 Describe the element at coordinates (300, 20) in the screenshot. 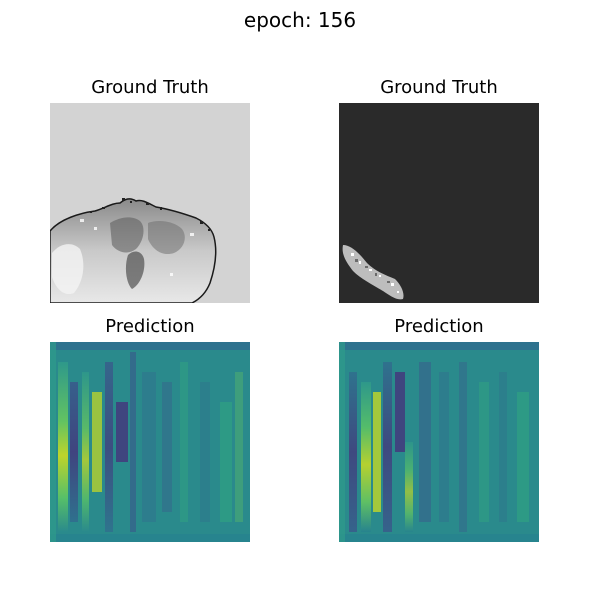

I see `figure-title: epoch: 156` at that location.